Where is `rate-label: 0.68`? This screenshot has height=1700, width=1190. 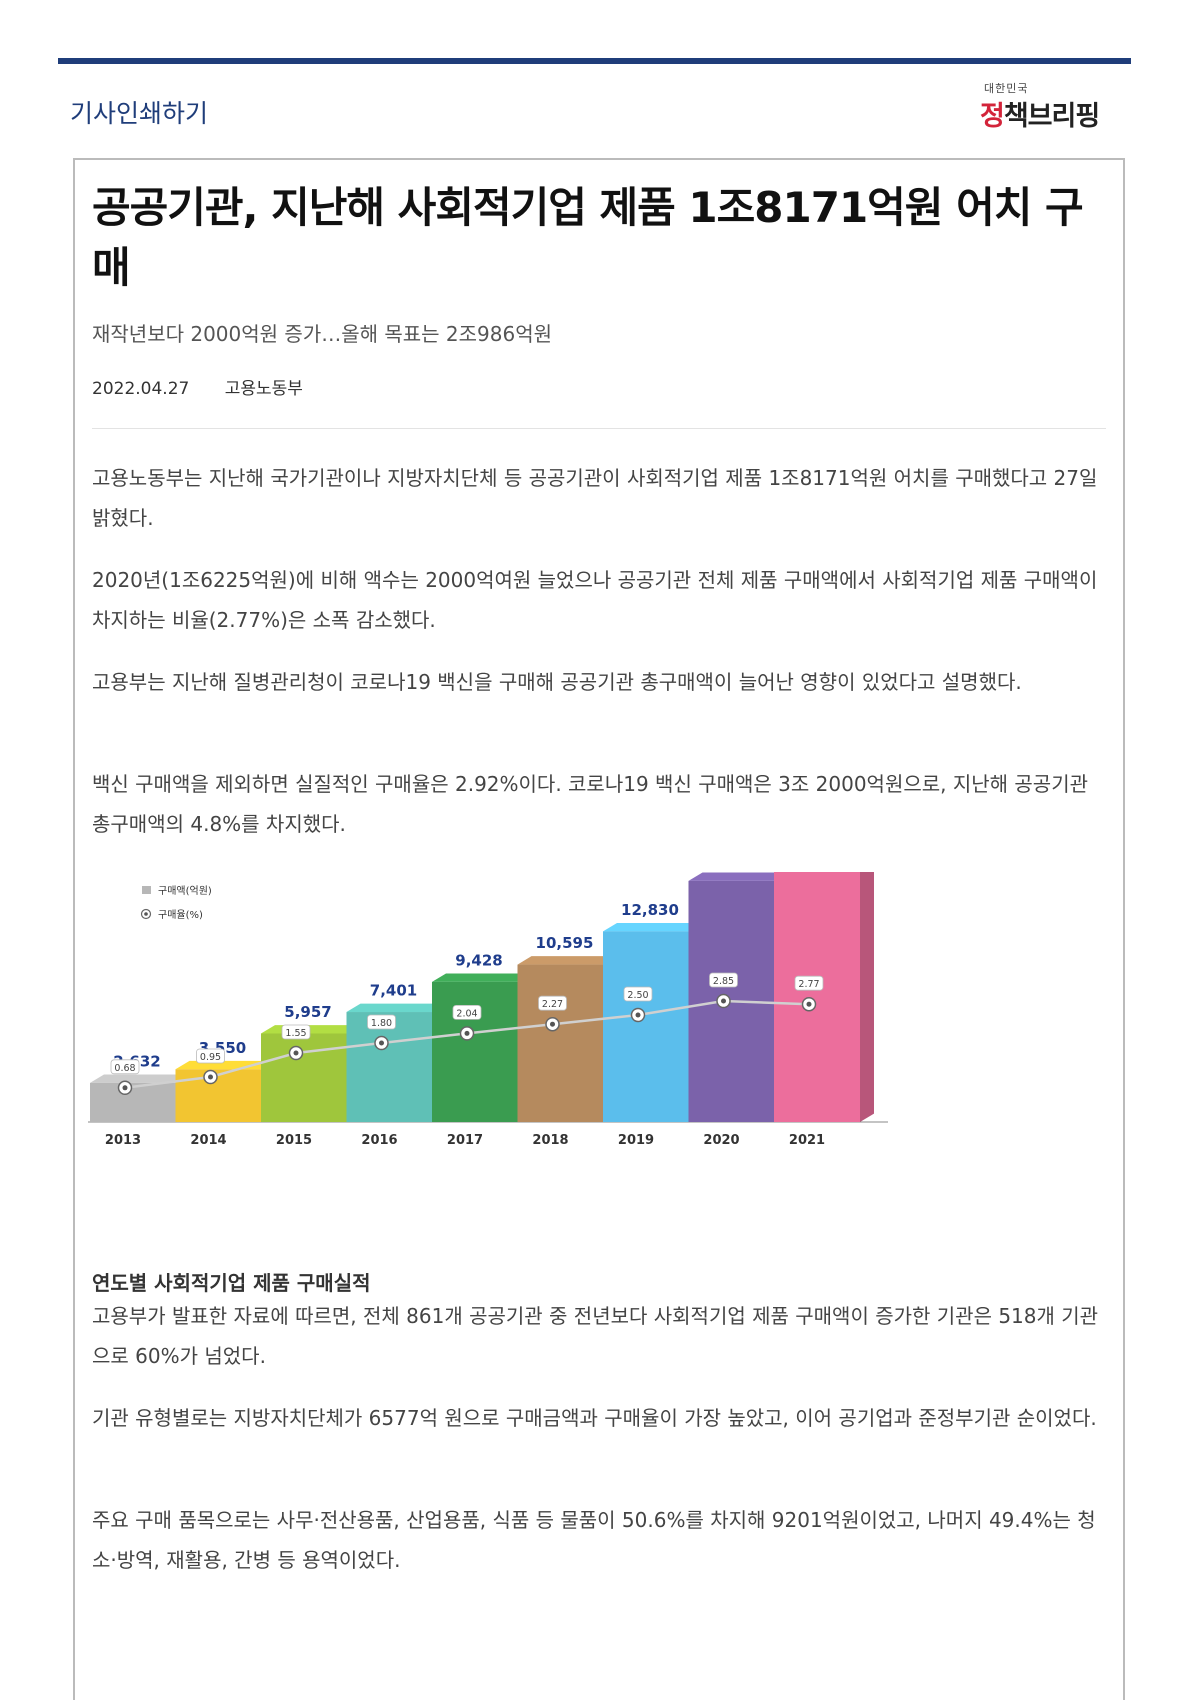 rate-label: 0.68 is located at coordinates (124, 1068).